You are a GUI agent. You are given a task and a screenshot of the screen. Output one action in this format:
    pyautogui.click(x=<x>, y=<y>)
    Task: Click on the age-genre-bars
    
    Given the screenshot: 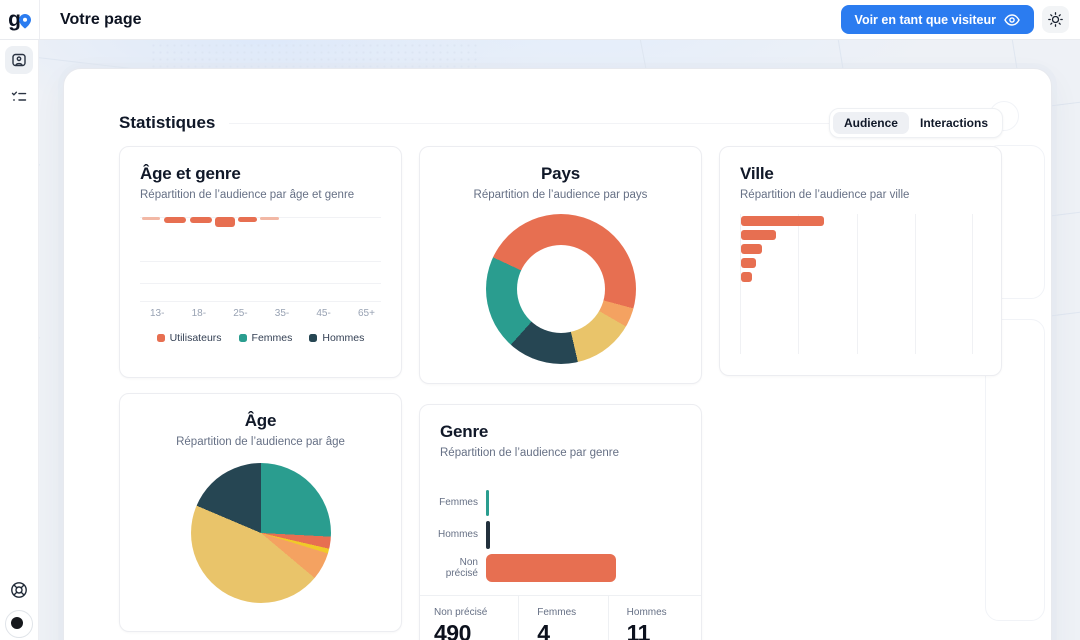 What is the action you would take?
    pyautogui.click(x=260, y=259)
    